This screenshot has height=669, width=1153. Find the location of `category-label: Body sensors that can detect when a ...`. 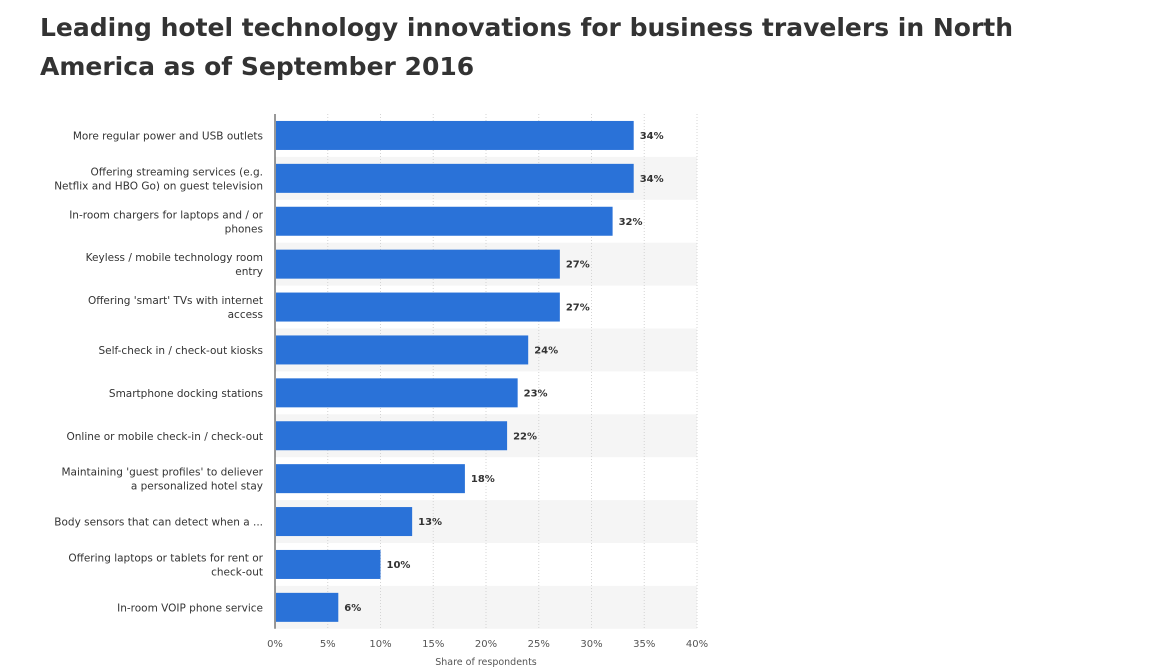

category-label: Body sensors that can detect when a ... is located at coordinates (158, 523).